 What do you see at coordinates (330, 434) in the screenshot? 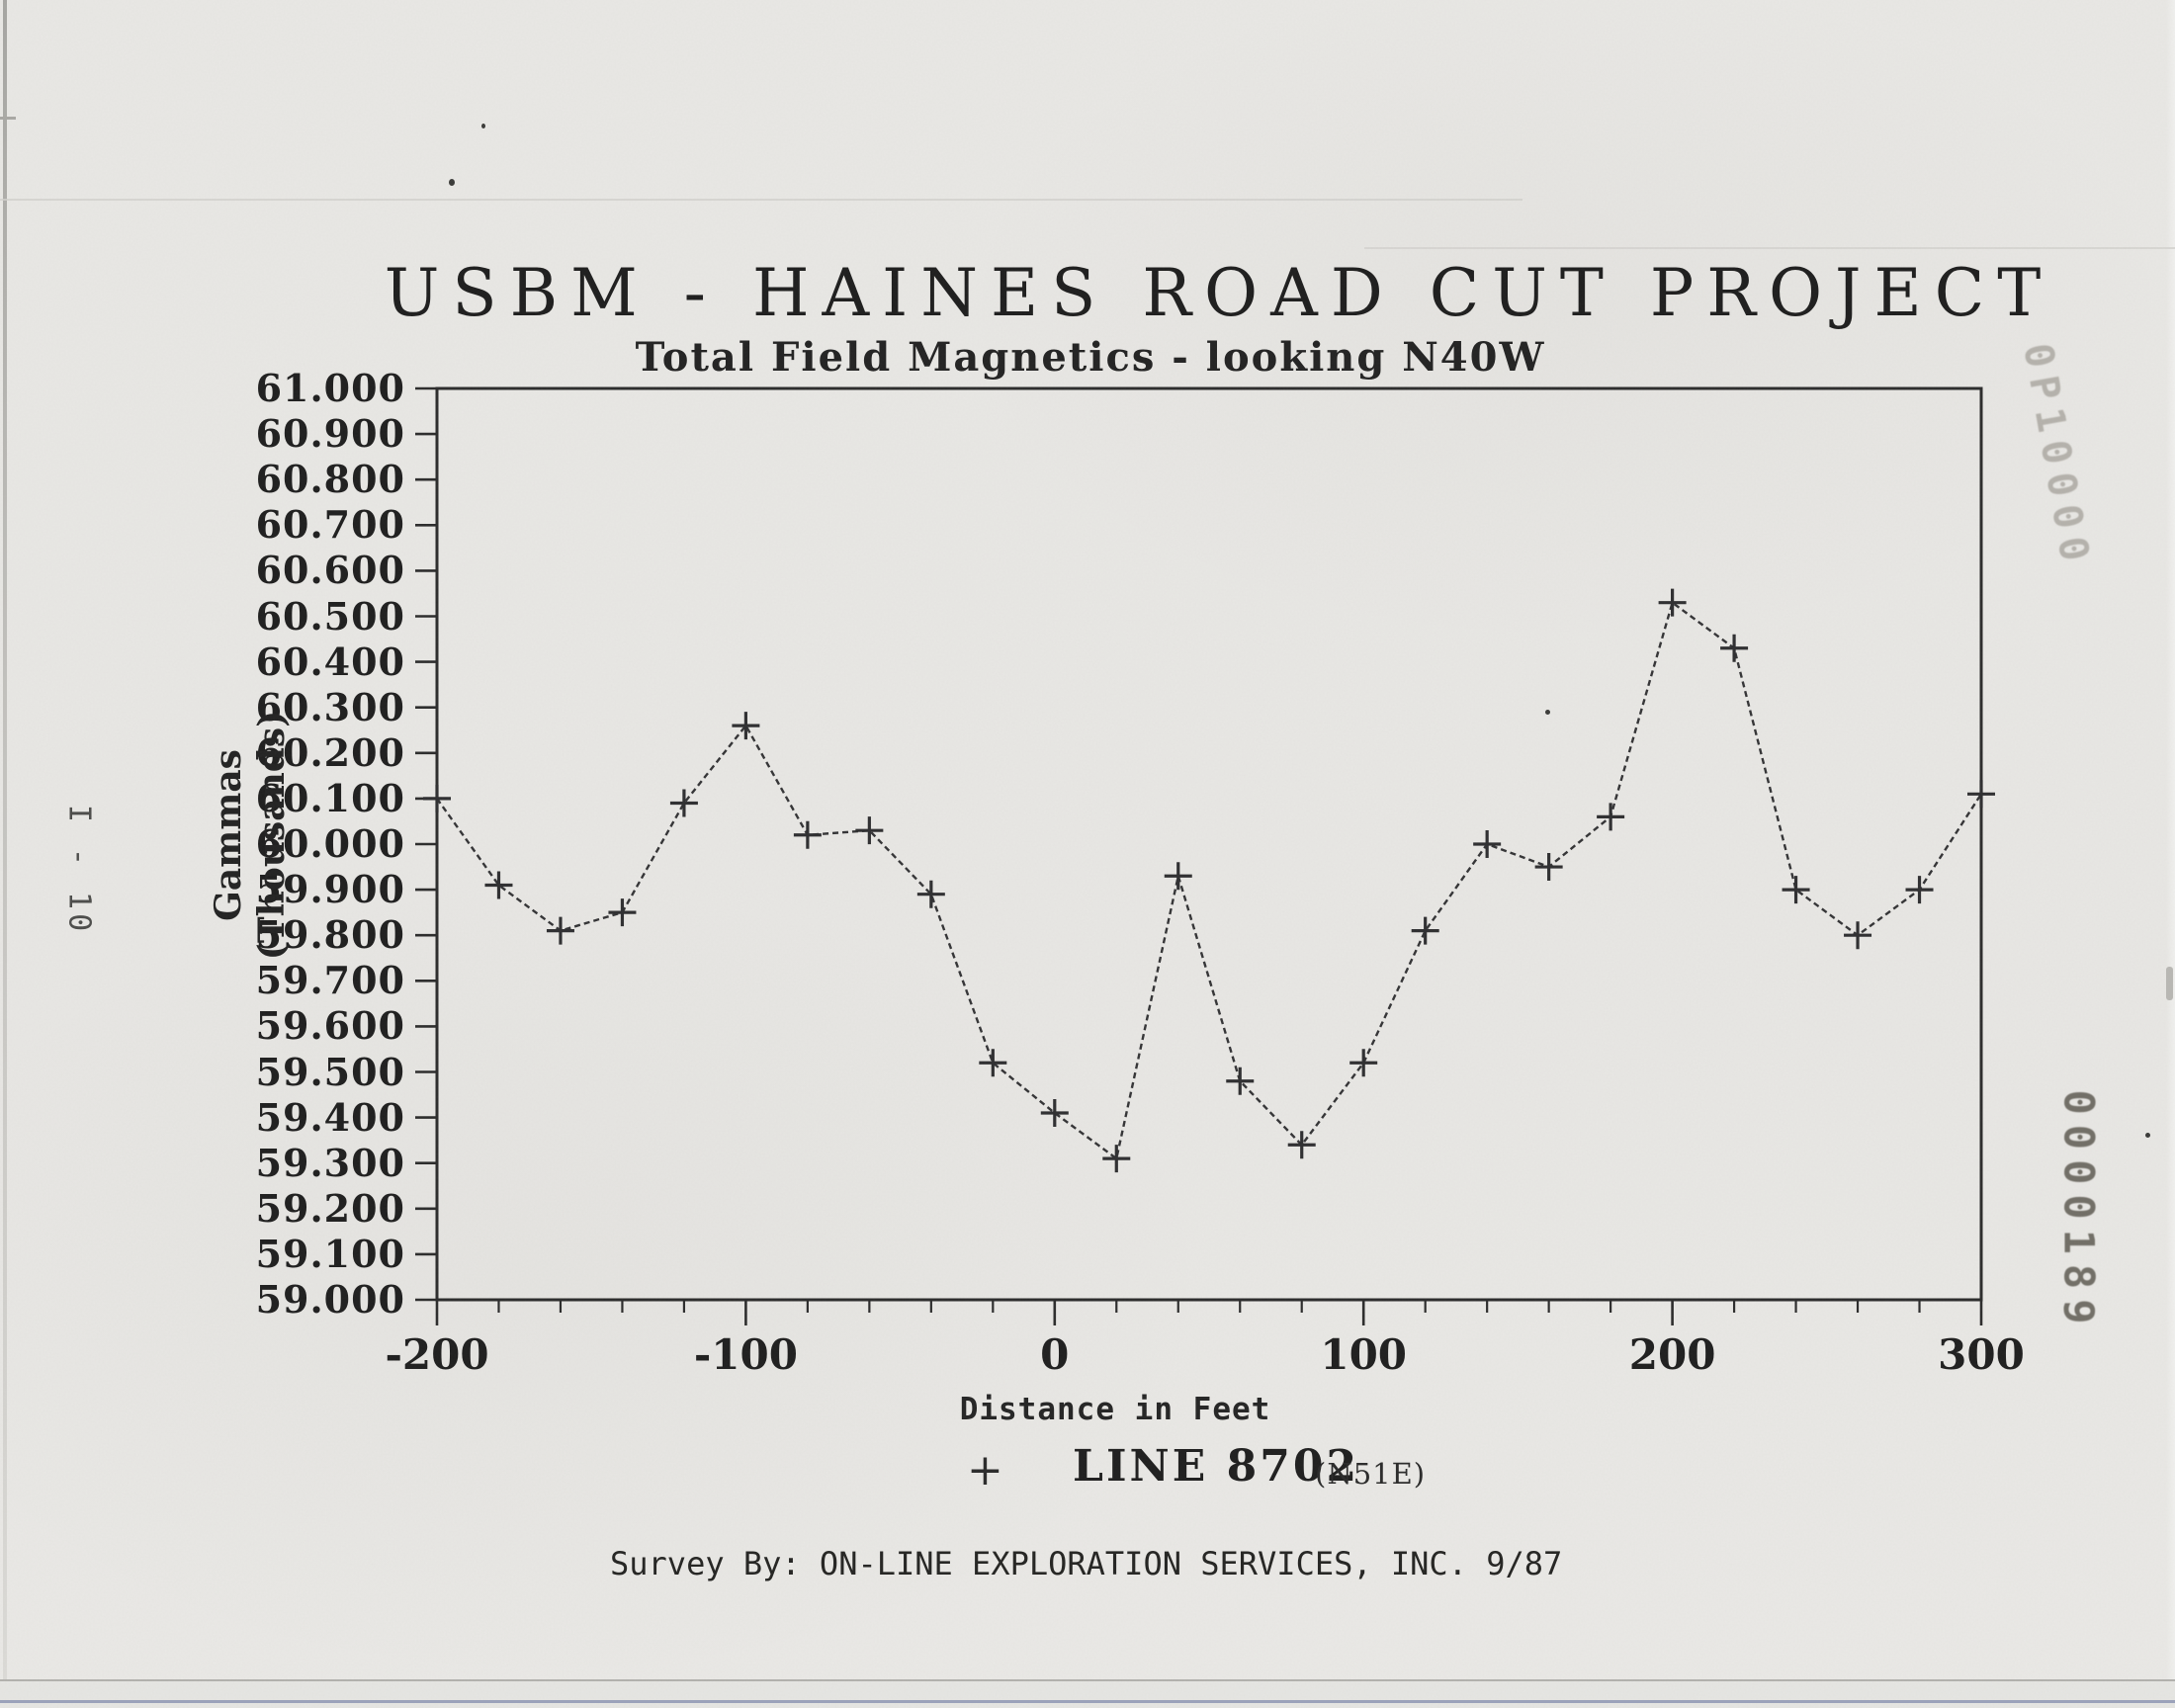
I see `y-tick-label: 60.900` at bounding box center [330, 434].